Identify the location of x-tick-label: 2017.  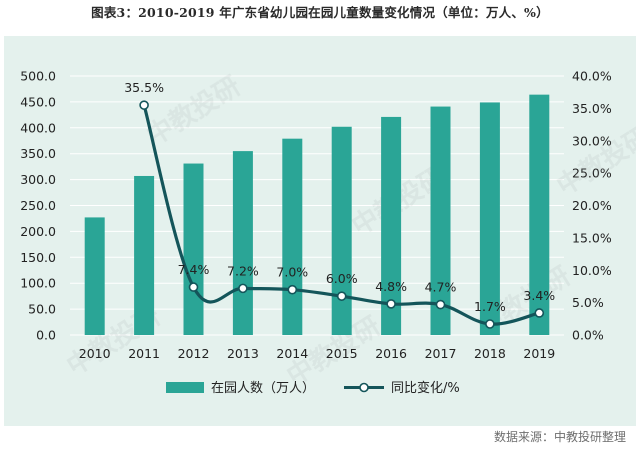
(441, 353).